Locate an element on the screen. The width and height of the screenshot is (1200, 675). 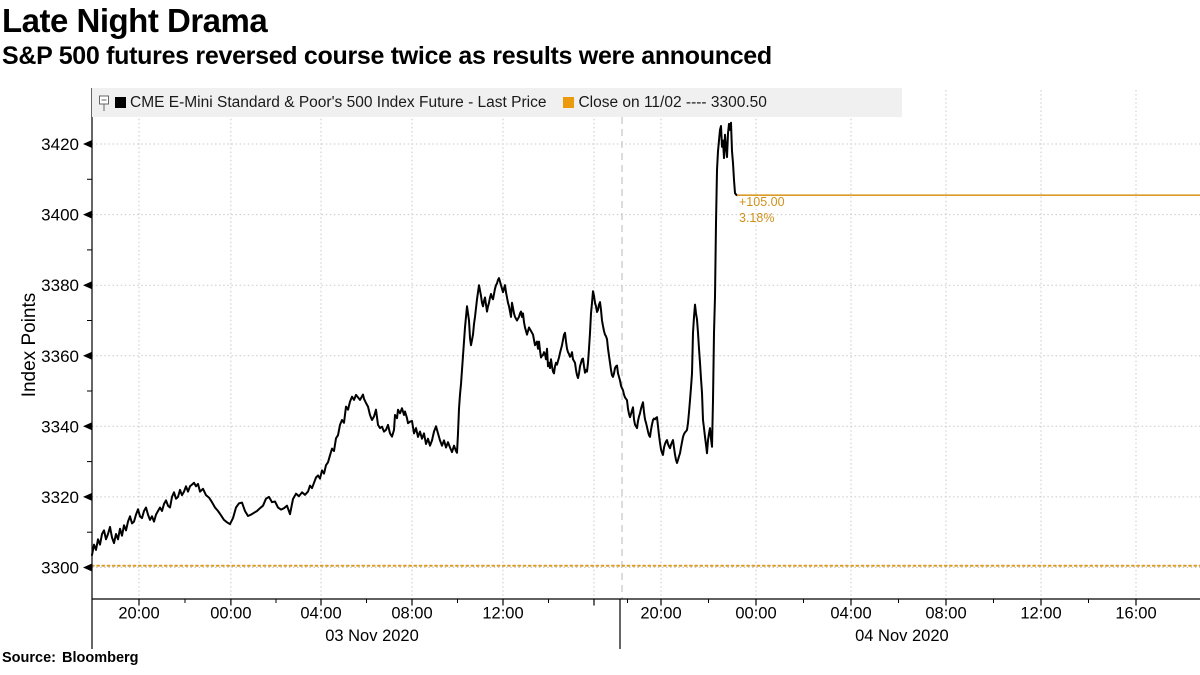
tracker-pin-icon is located at coordinates (104, 103).